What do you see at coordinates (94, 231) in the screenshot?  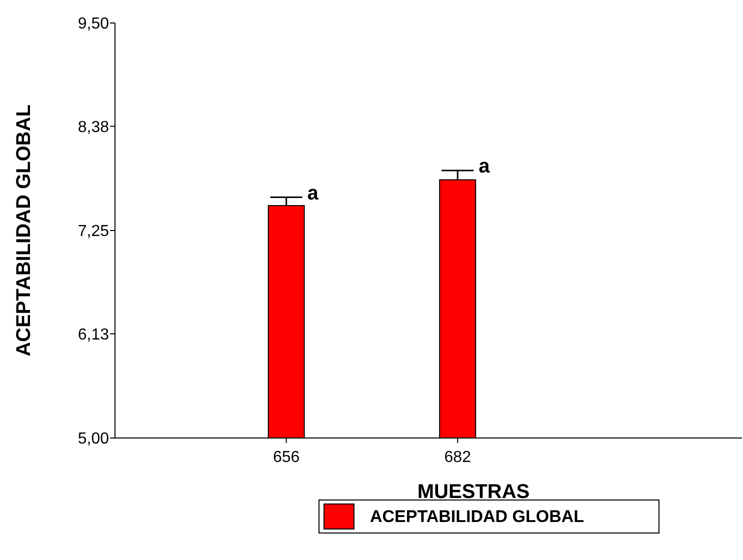 I see `y-tick-label: 7,25` at bounding box center [94, 231].